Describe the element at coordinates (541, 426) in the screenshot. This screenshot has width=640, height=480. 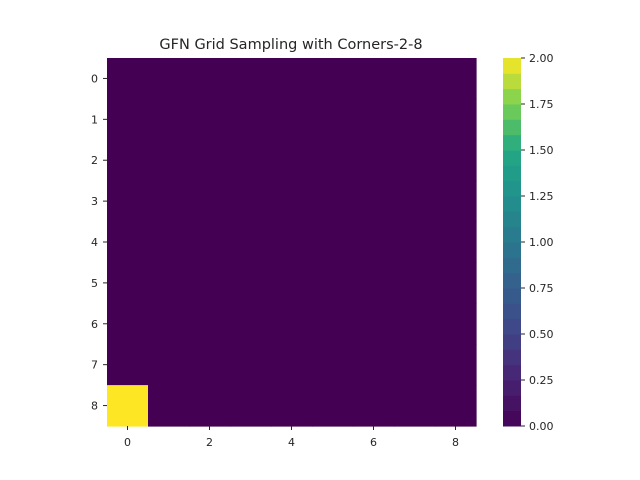
I see `colorbar-tick-label: 0.00` at that location.